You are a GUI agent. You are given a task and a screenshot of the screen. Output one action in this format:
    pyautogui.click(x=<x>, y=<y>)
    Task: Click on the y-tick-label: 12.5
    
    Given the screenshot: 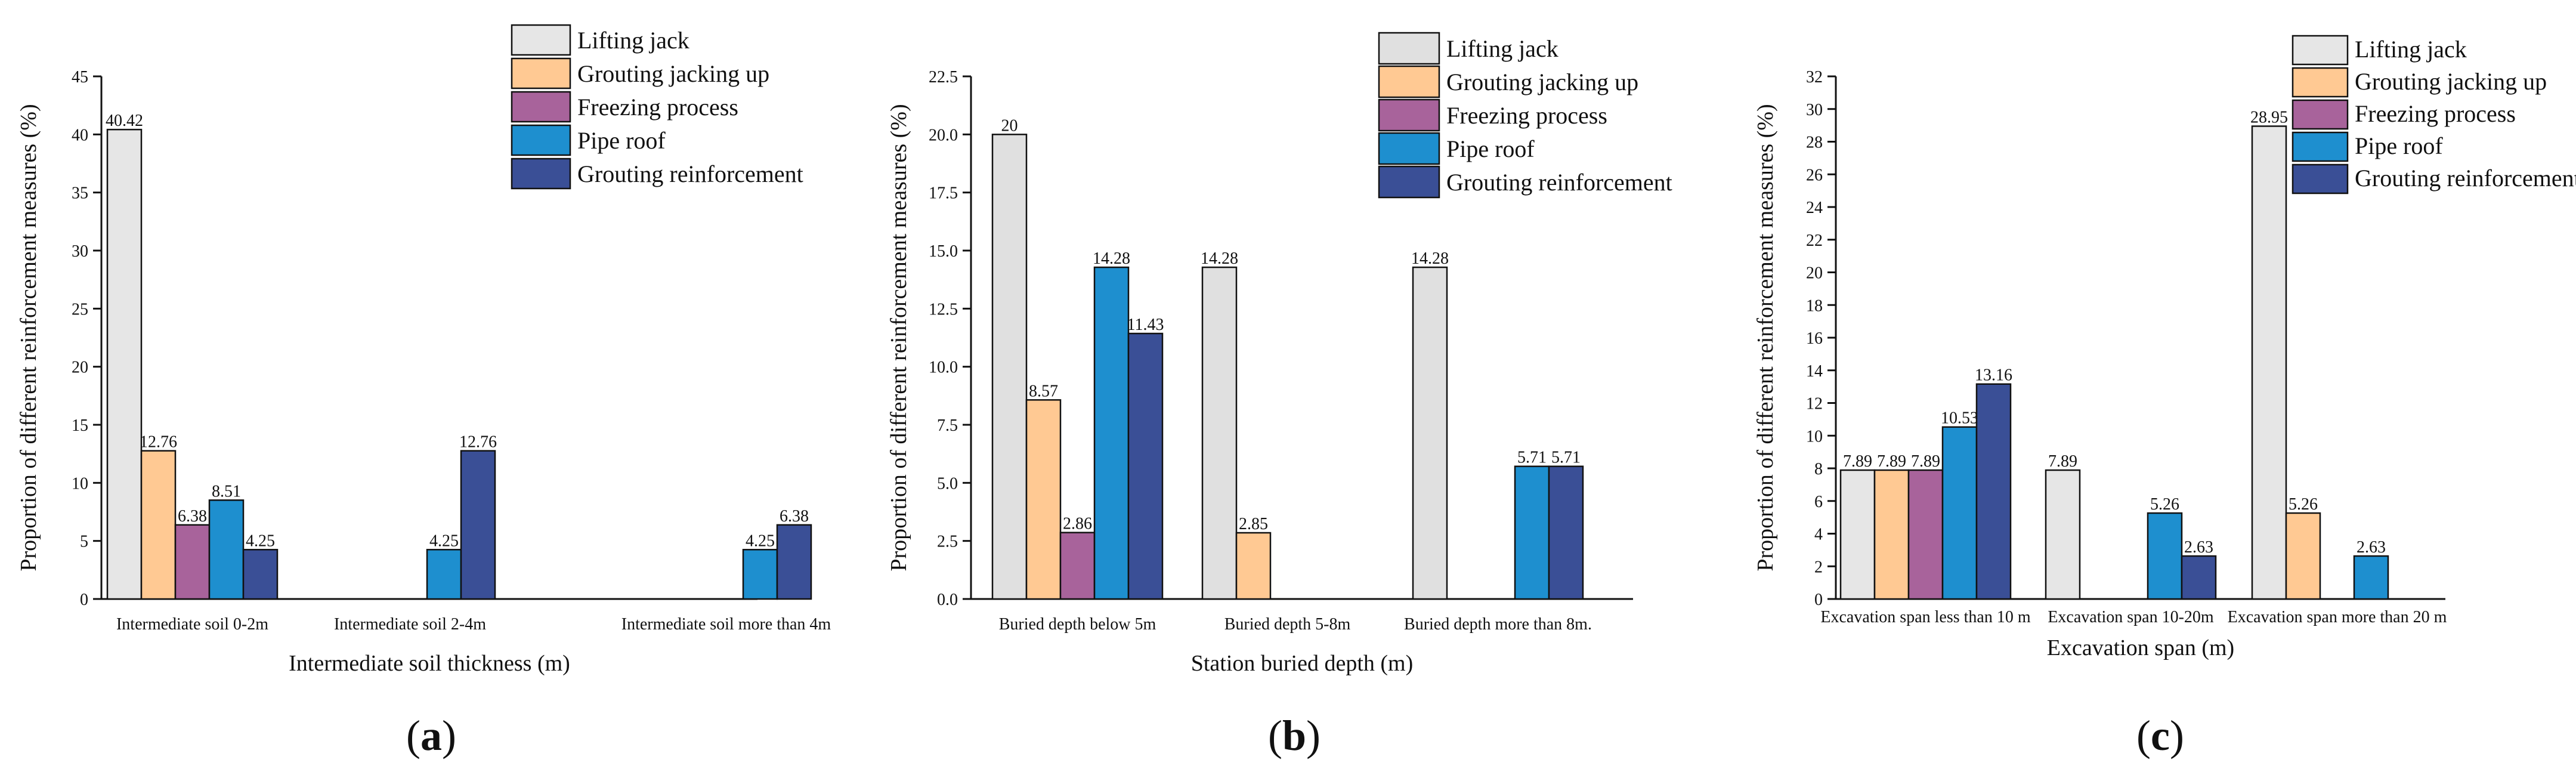 What is the action you would take?
    pyautogui.click(x=943, y=309)
    